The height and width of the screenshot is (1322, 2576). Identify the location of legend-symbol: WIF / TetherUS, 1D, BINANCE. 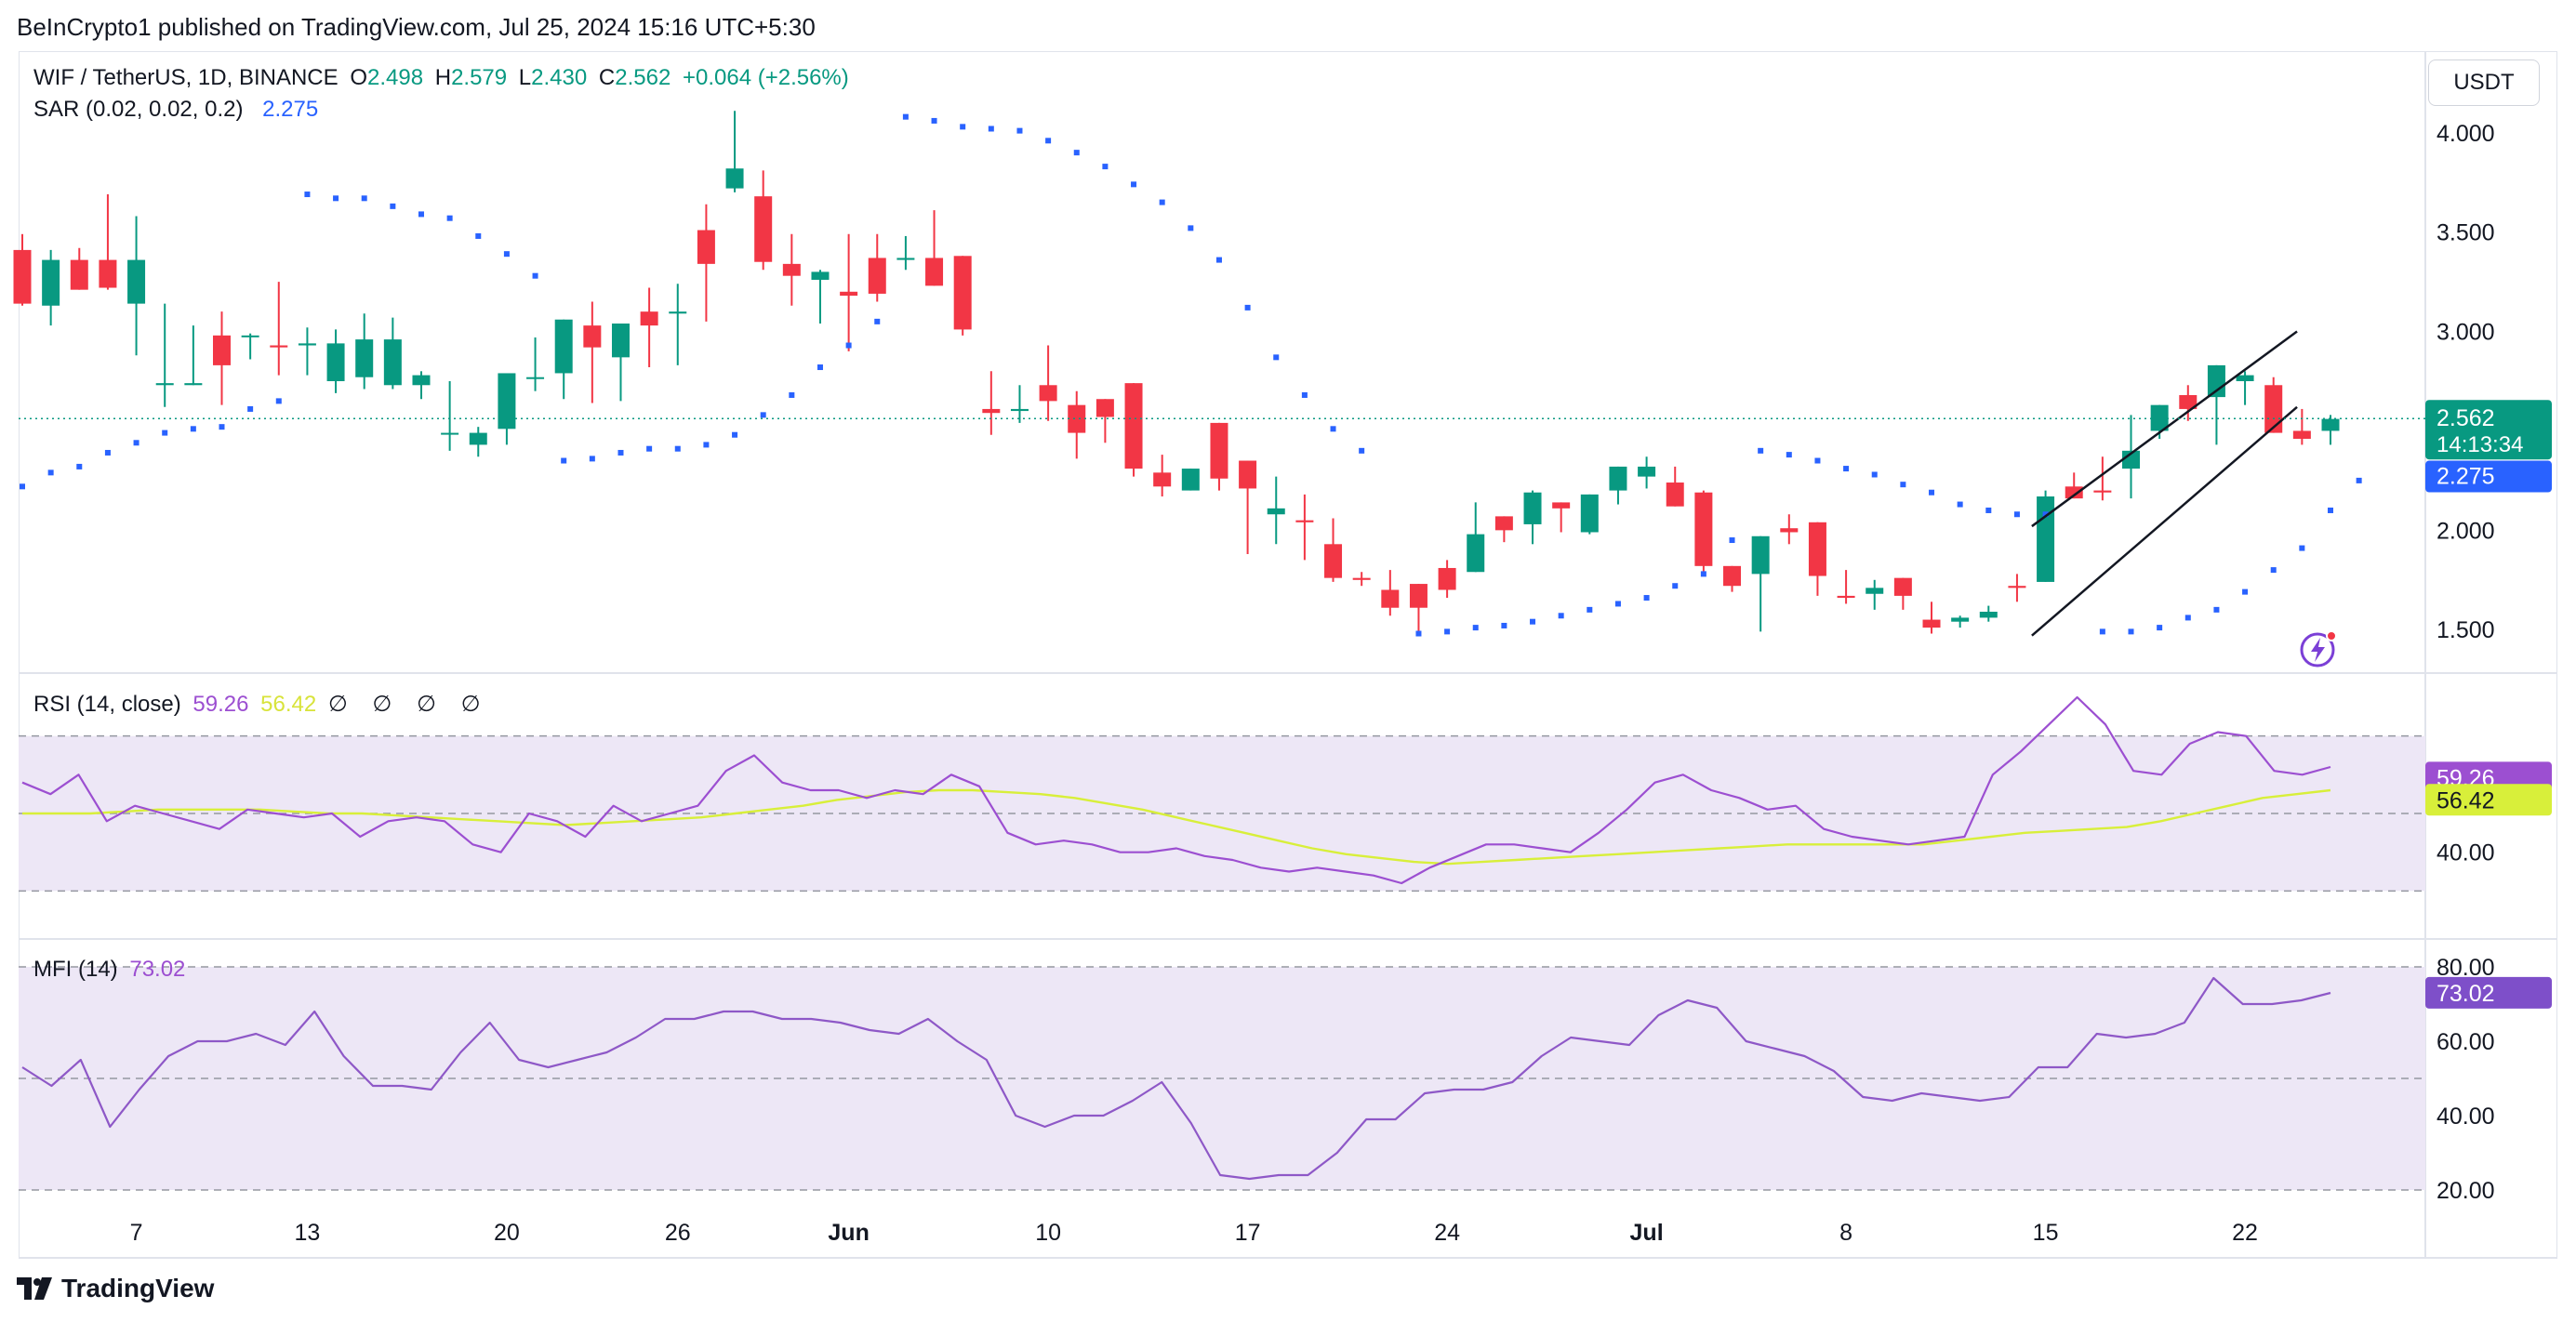
(186, 77).